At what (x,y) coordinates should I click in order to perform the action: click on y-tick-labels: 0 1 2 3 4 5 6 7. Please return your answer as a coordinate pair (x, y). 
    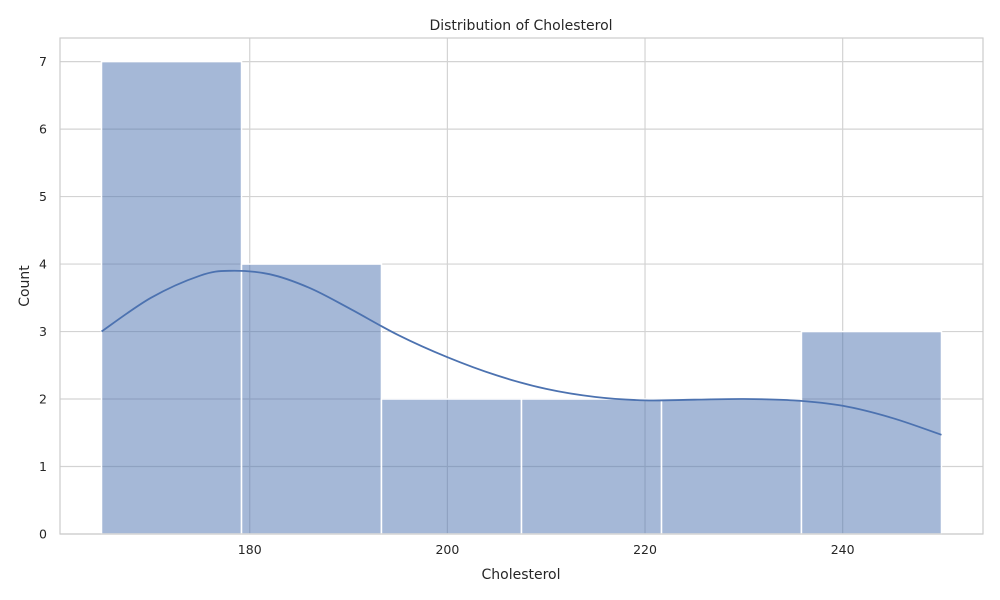
    Looking at the image, I should click on (43, 297).